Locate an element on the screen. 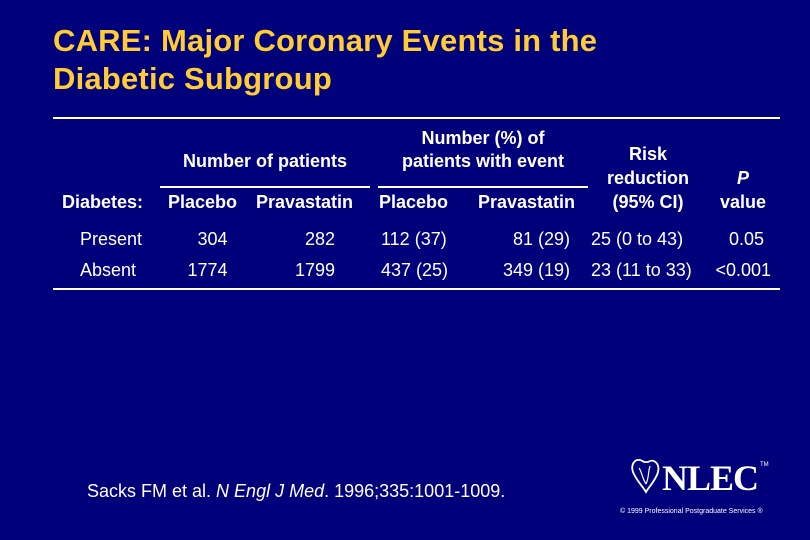 The height and width of the screenshot is (540, 810). patients-group-underline is located at coordinates (265, 187).